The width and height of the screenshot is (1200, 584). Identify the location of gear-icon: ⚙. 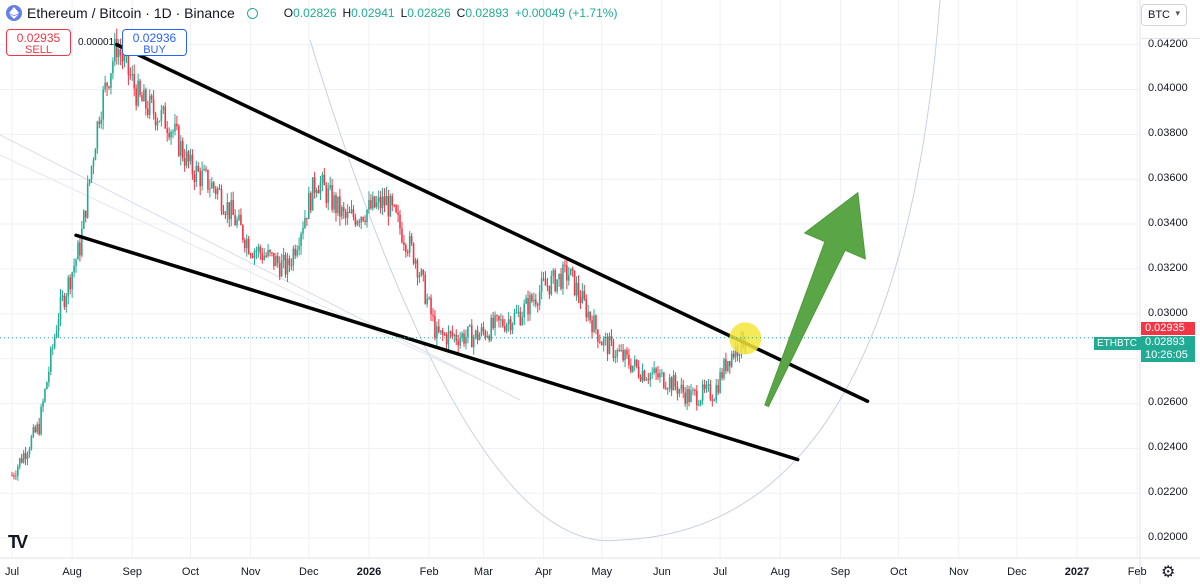
(1168, 572).